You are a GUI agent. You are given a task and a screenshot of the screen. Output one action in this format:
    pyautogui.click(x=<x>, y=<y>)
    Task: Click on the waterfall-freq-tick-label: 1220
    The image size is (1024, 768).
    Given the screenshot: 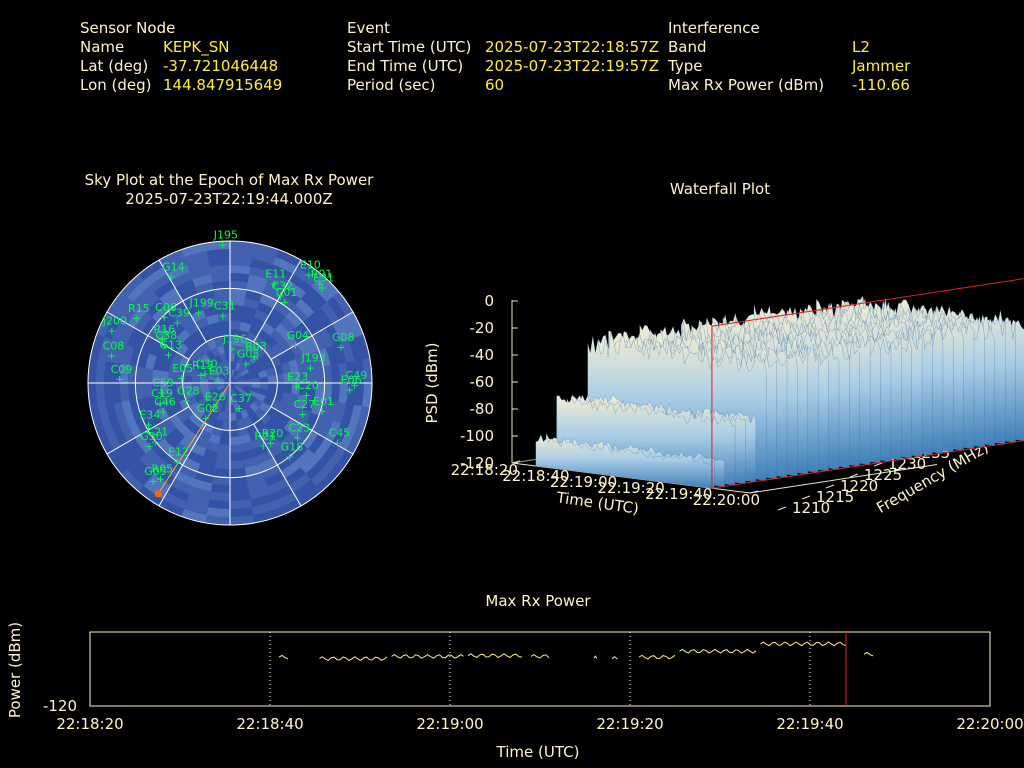 What is the action you would take?
    pyautogui.click(x=859, y=486)
    